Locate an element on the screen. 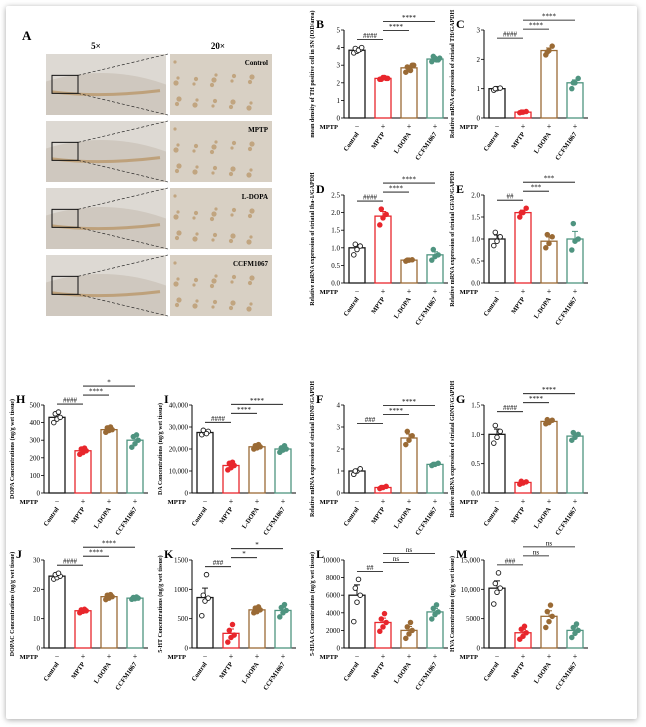 The width and height of the screenshot is (646, 727). y-tick-label: 1.0 is located at coordinates (475, 240).